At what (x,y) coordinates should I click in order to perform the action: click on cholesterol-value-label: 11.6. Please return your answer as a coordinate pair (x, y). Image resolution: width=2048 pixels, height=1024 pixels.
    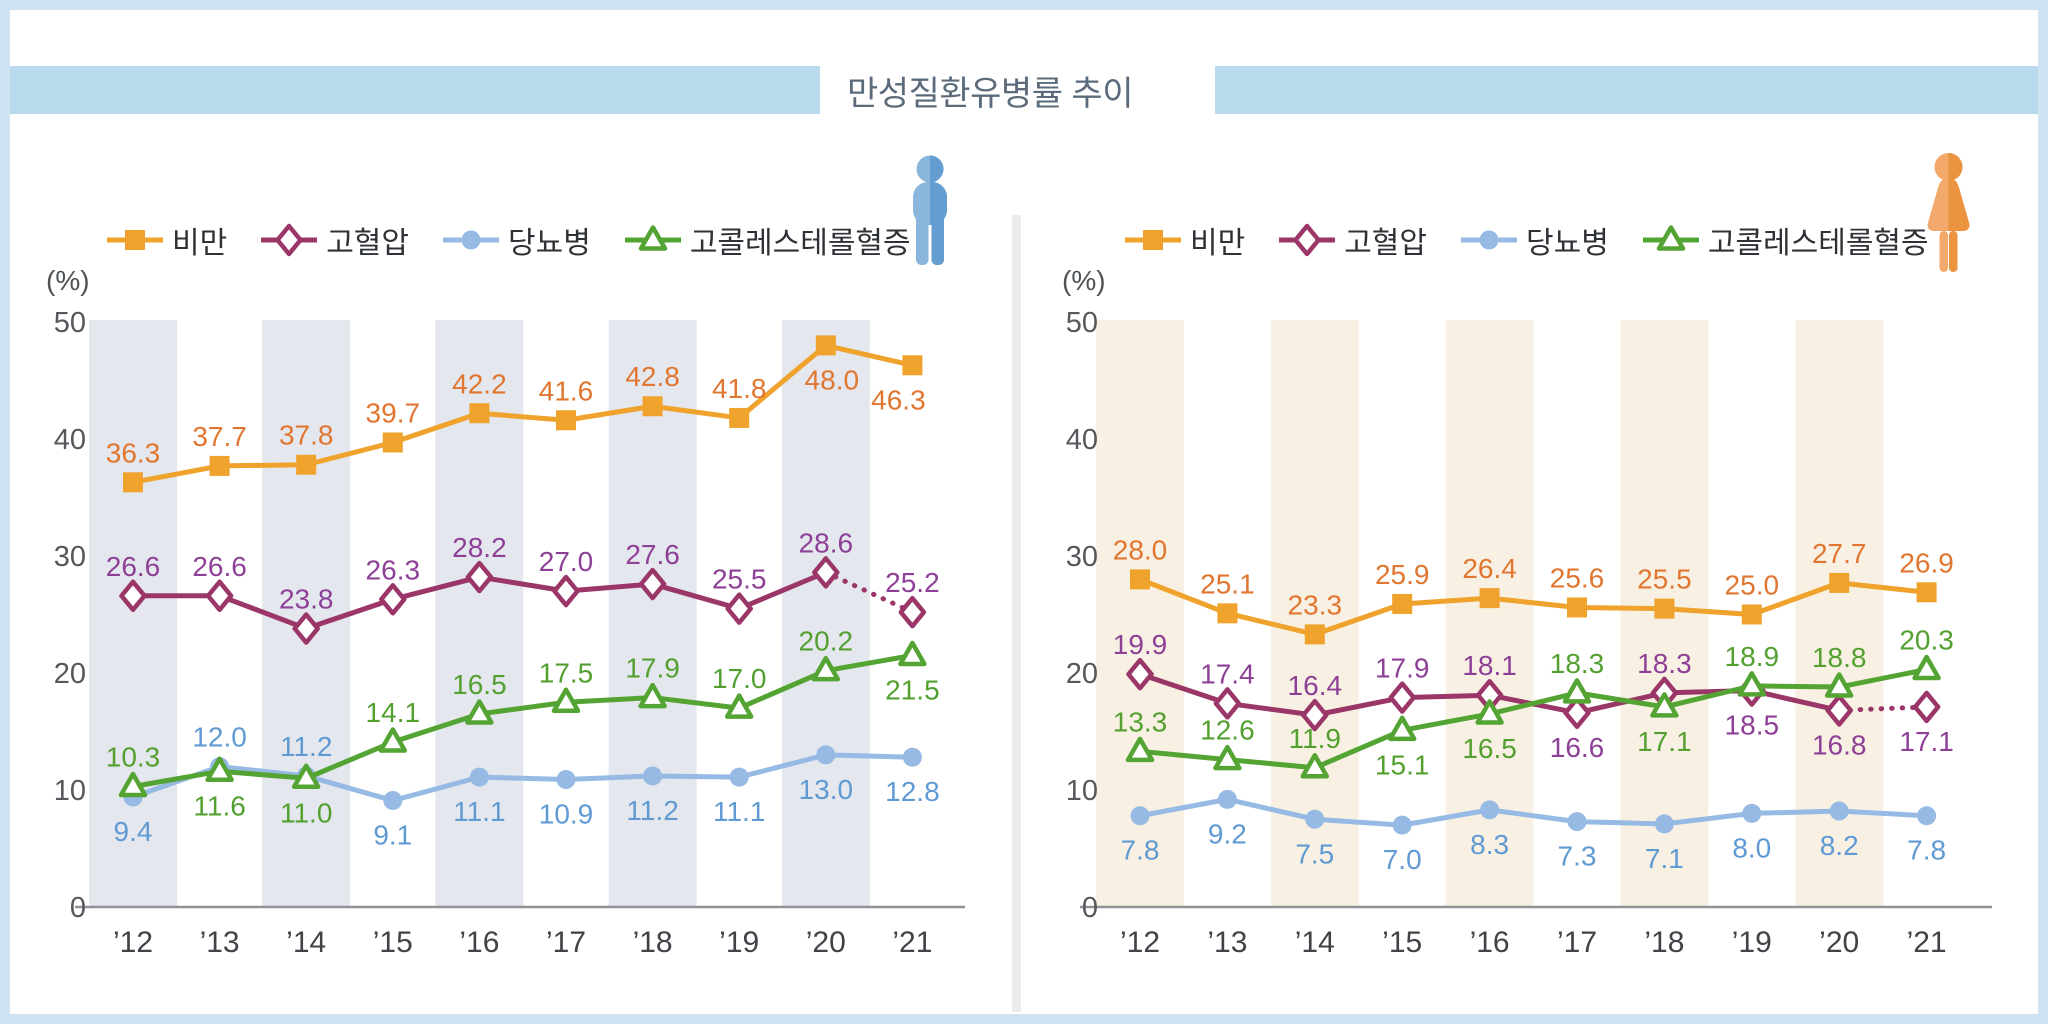
    Looking at the image, I should click on (219, 805).